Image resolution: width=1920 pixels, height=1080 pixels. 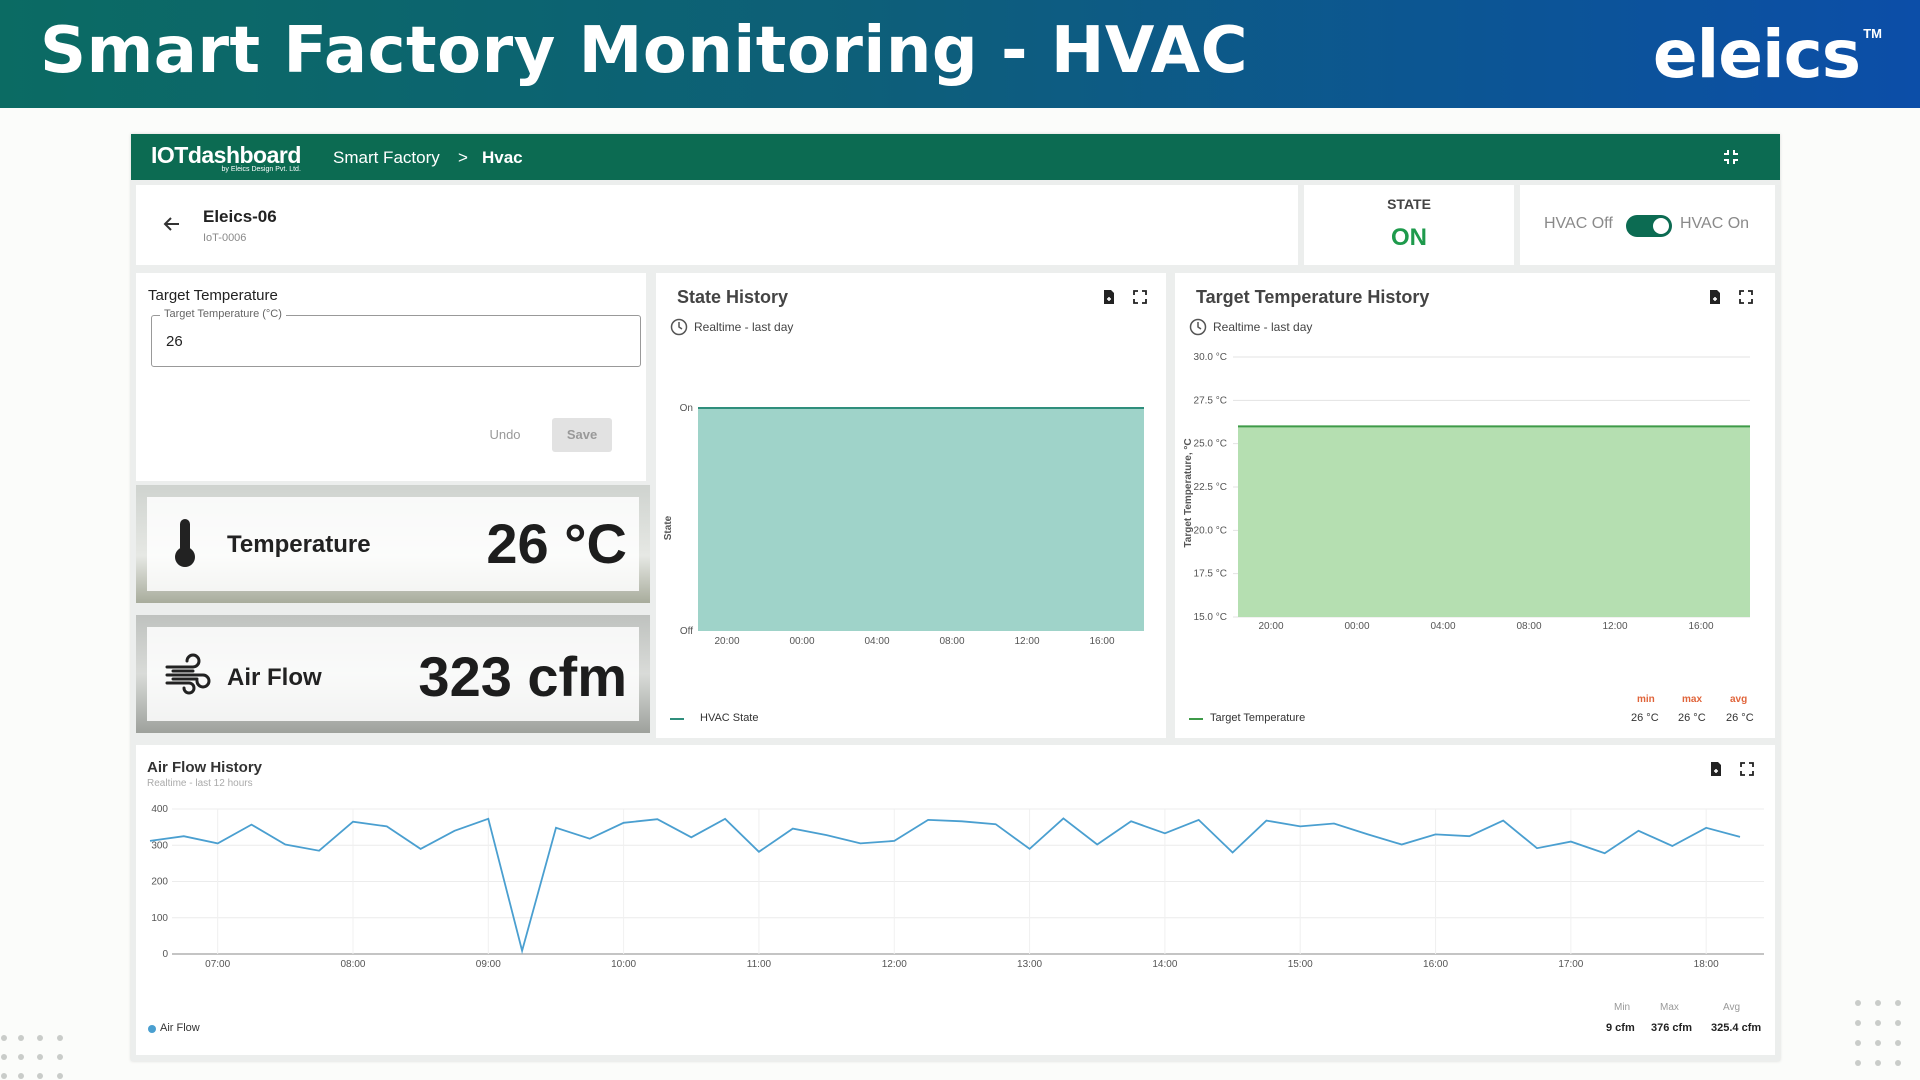 What do you see at coordinates (717, 225) in the screenshot?
I see `device-card: Eleics-06 IoT-0006` at bounding box center [717, 225].